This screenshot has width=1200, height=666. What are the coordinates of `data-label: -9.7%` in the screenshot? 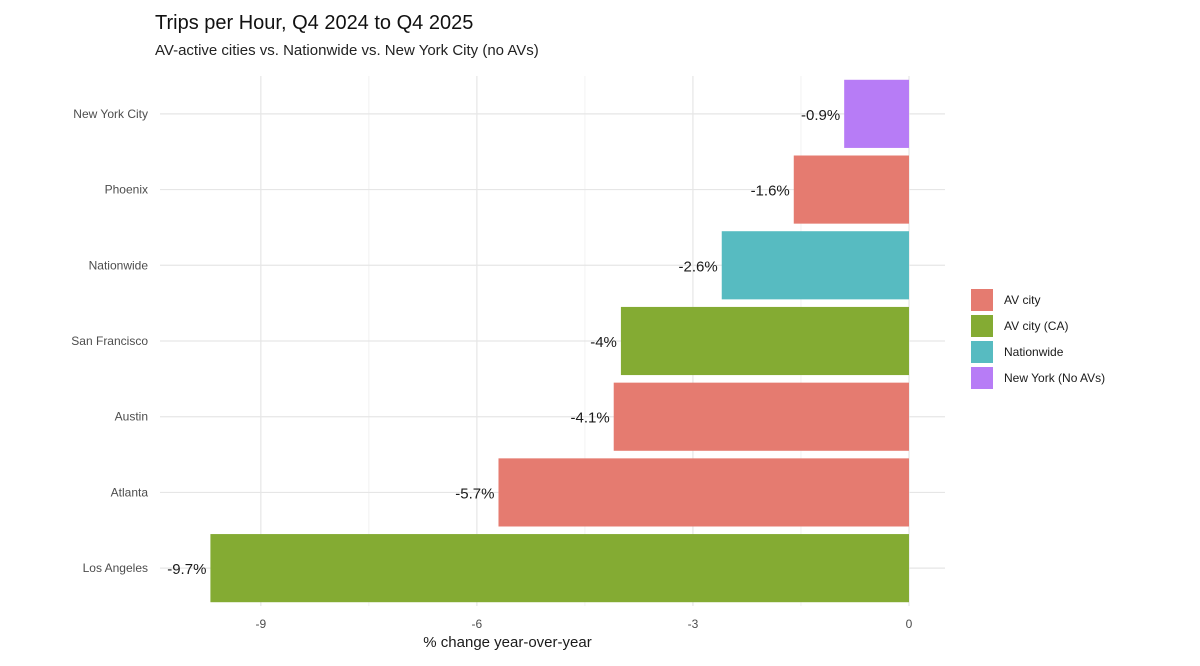 It's located at (186, 569).